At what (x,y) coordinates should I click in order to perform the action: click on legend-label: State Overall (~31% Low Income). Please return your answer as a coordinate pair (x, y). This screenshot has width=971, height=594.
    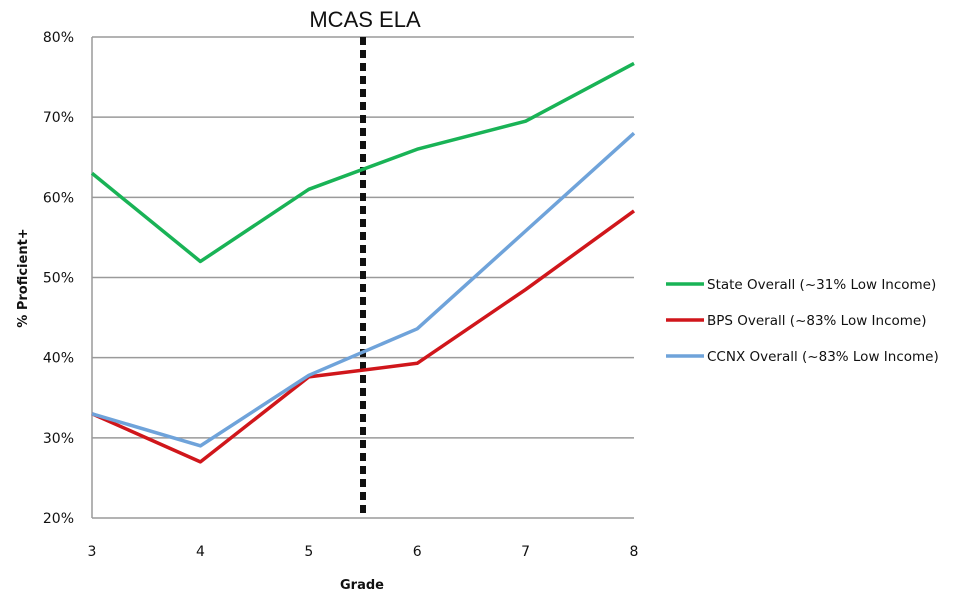
    Looking at the image, I should click on (821, 285).